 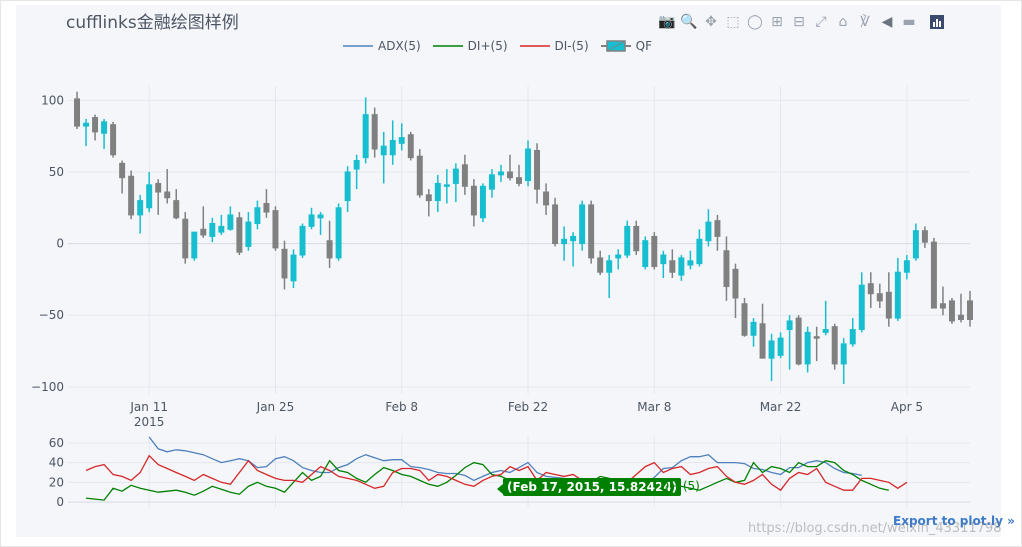 What do you see at coordinates (711, 22) in the screenshot?
I see `pan-icon: ✥` at bounding box center [711, 22].